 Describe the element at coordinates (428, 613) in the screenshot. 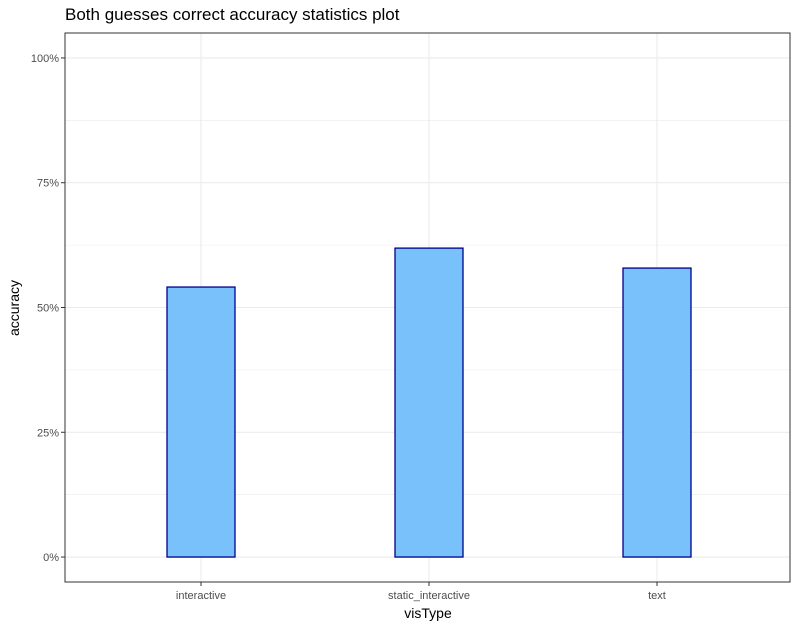

I see `x-axis-title: visType` at that location.